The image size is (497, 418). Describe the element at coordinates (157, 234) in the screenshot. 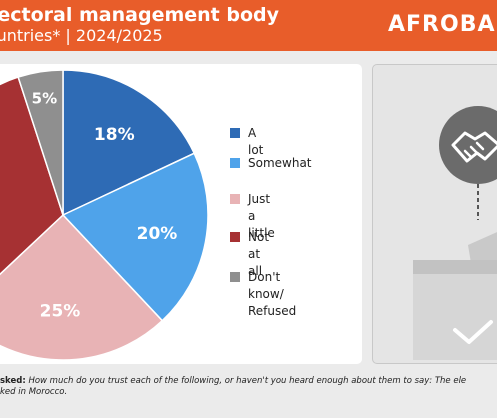

I see `slice-label: 20%` at that location.